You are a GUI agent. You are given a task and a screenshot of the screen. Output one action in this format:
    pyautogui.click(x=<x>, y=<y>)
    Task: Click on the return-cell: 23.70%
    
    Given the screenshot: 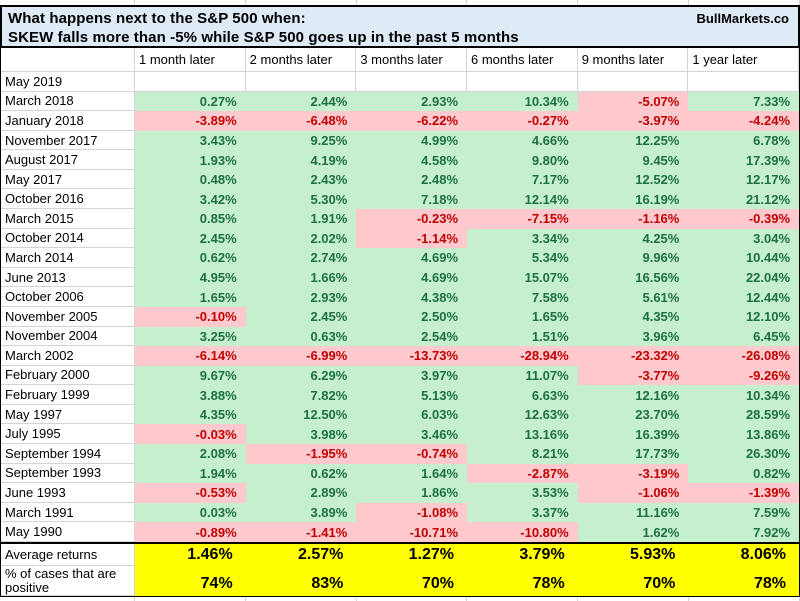 What is the action you would take?
    pyautogui.click(x=633, y=414)
    